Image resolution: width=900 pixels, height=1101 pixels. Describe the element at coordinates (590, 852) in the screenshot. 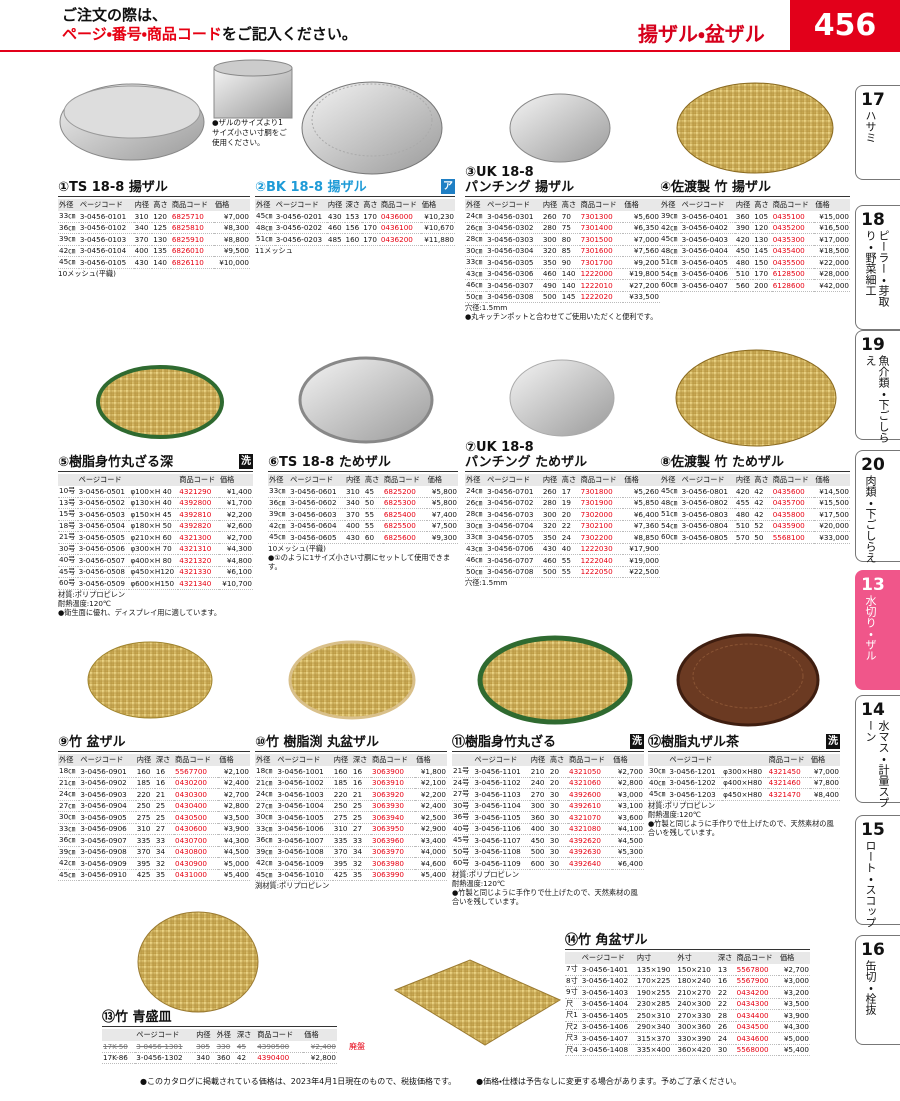

I see `cell: 4392630` at that location.